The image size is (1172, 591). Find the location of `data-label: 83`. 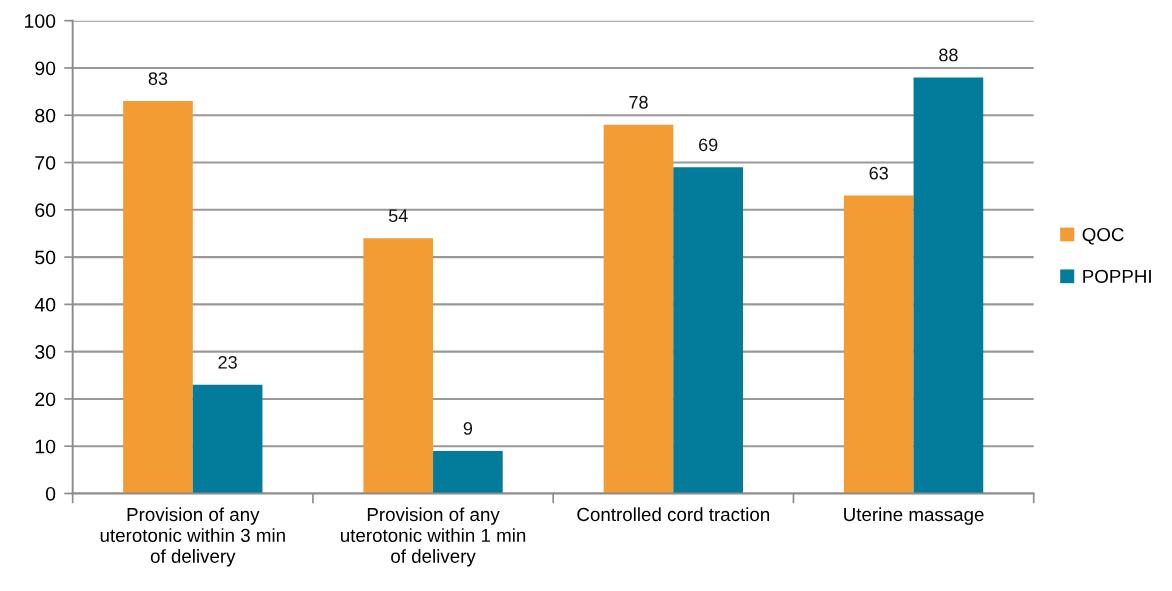

data-label: 83 is located at coordinates (158, 78).